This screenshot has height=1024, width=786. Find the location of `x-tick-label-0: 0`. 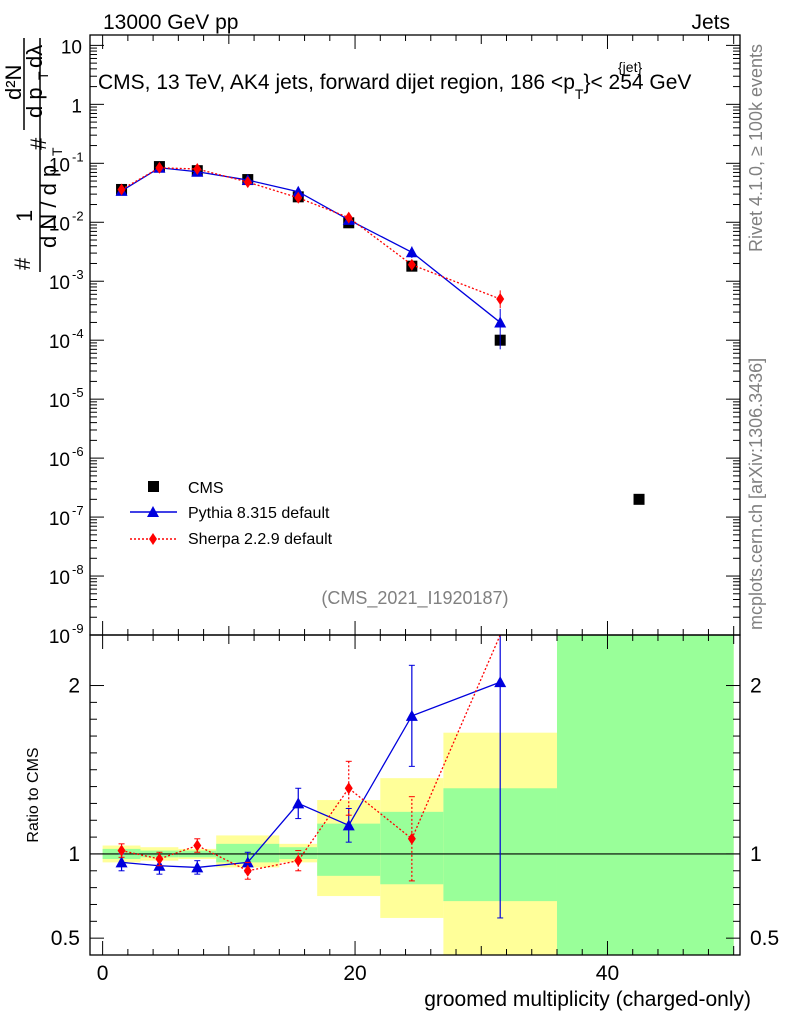

x-tick-label-0: 0 is located at coordinates (103, 973).